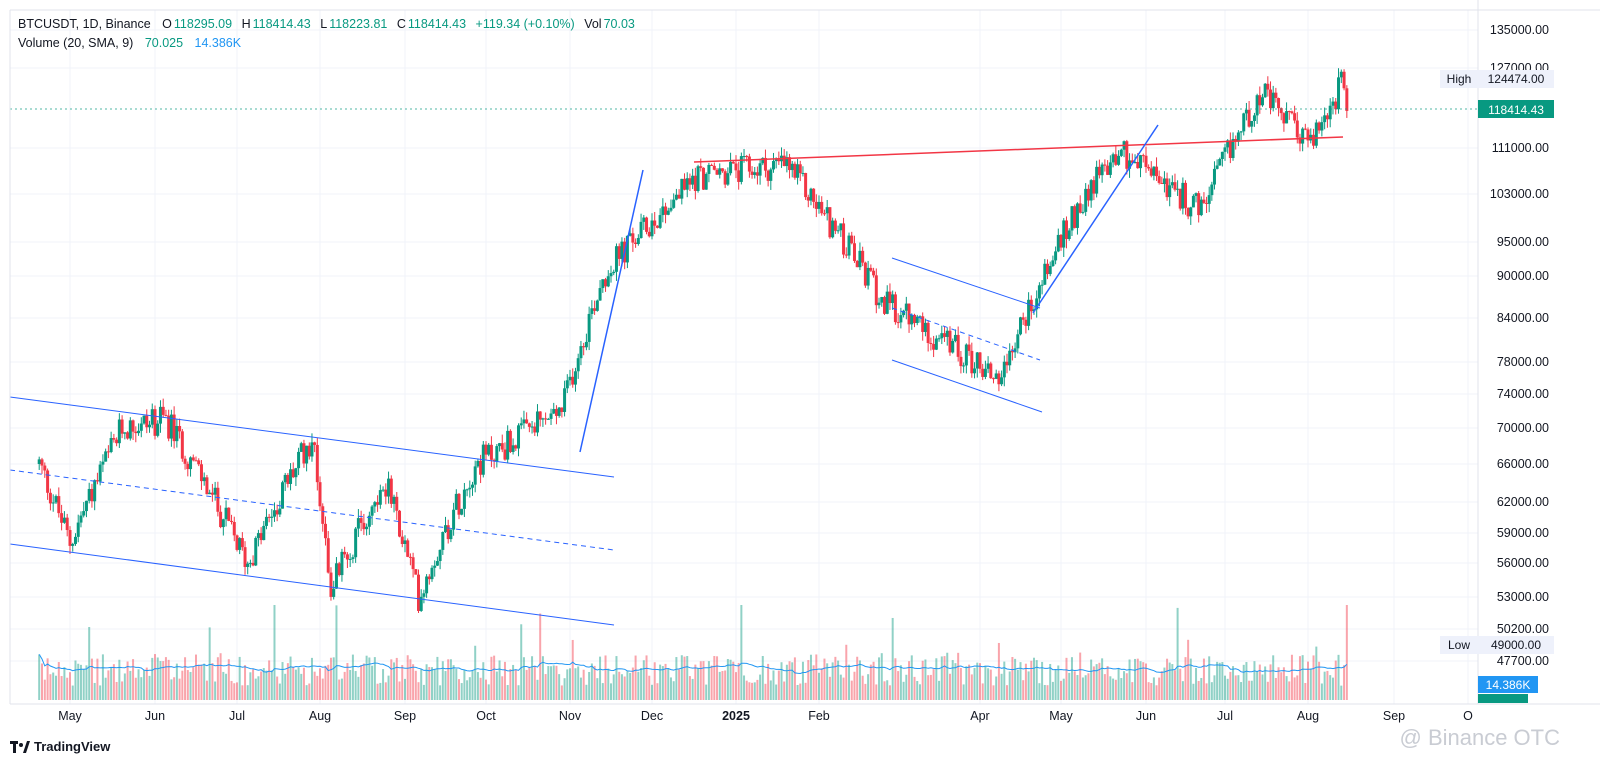 The height and width of the screenshot is (780, 1600). What do you see at coordinates (84, 24) in the screenshot?
I see `symbol-label: BTCUSDT, 1D, Binance` at bounding box center [84, 24].